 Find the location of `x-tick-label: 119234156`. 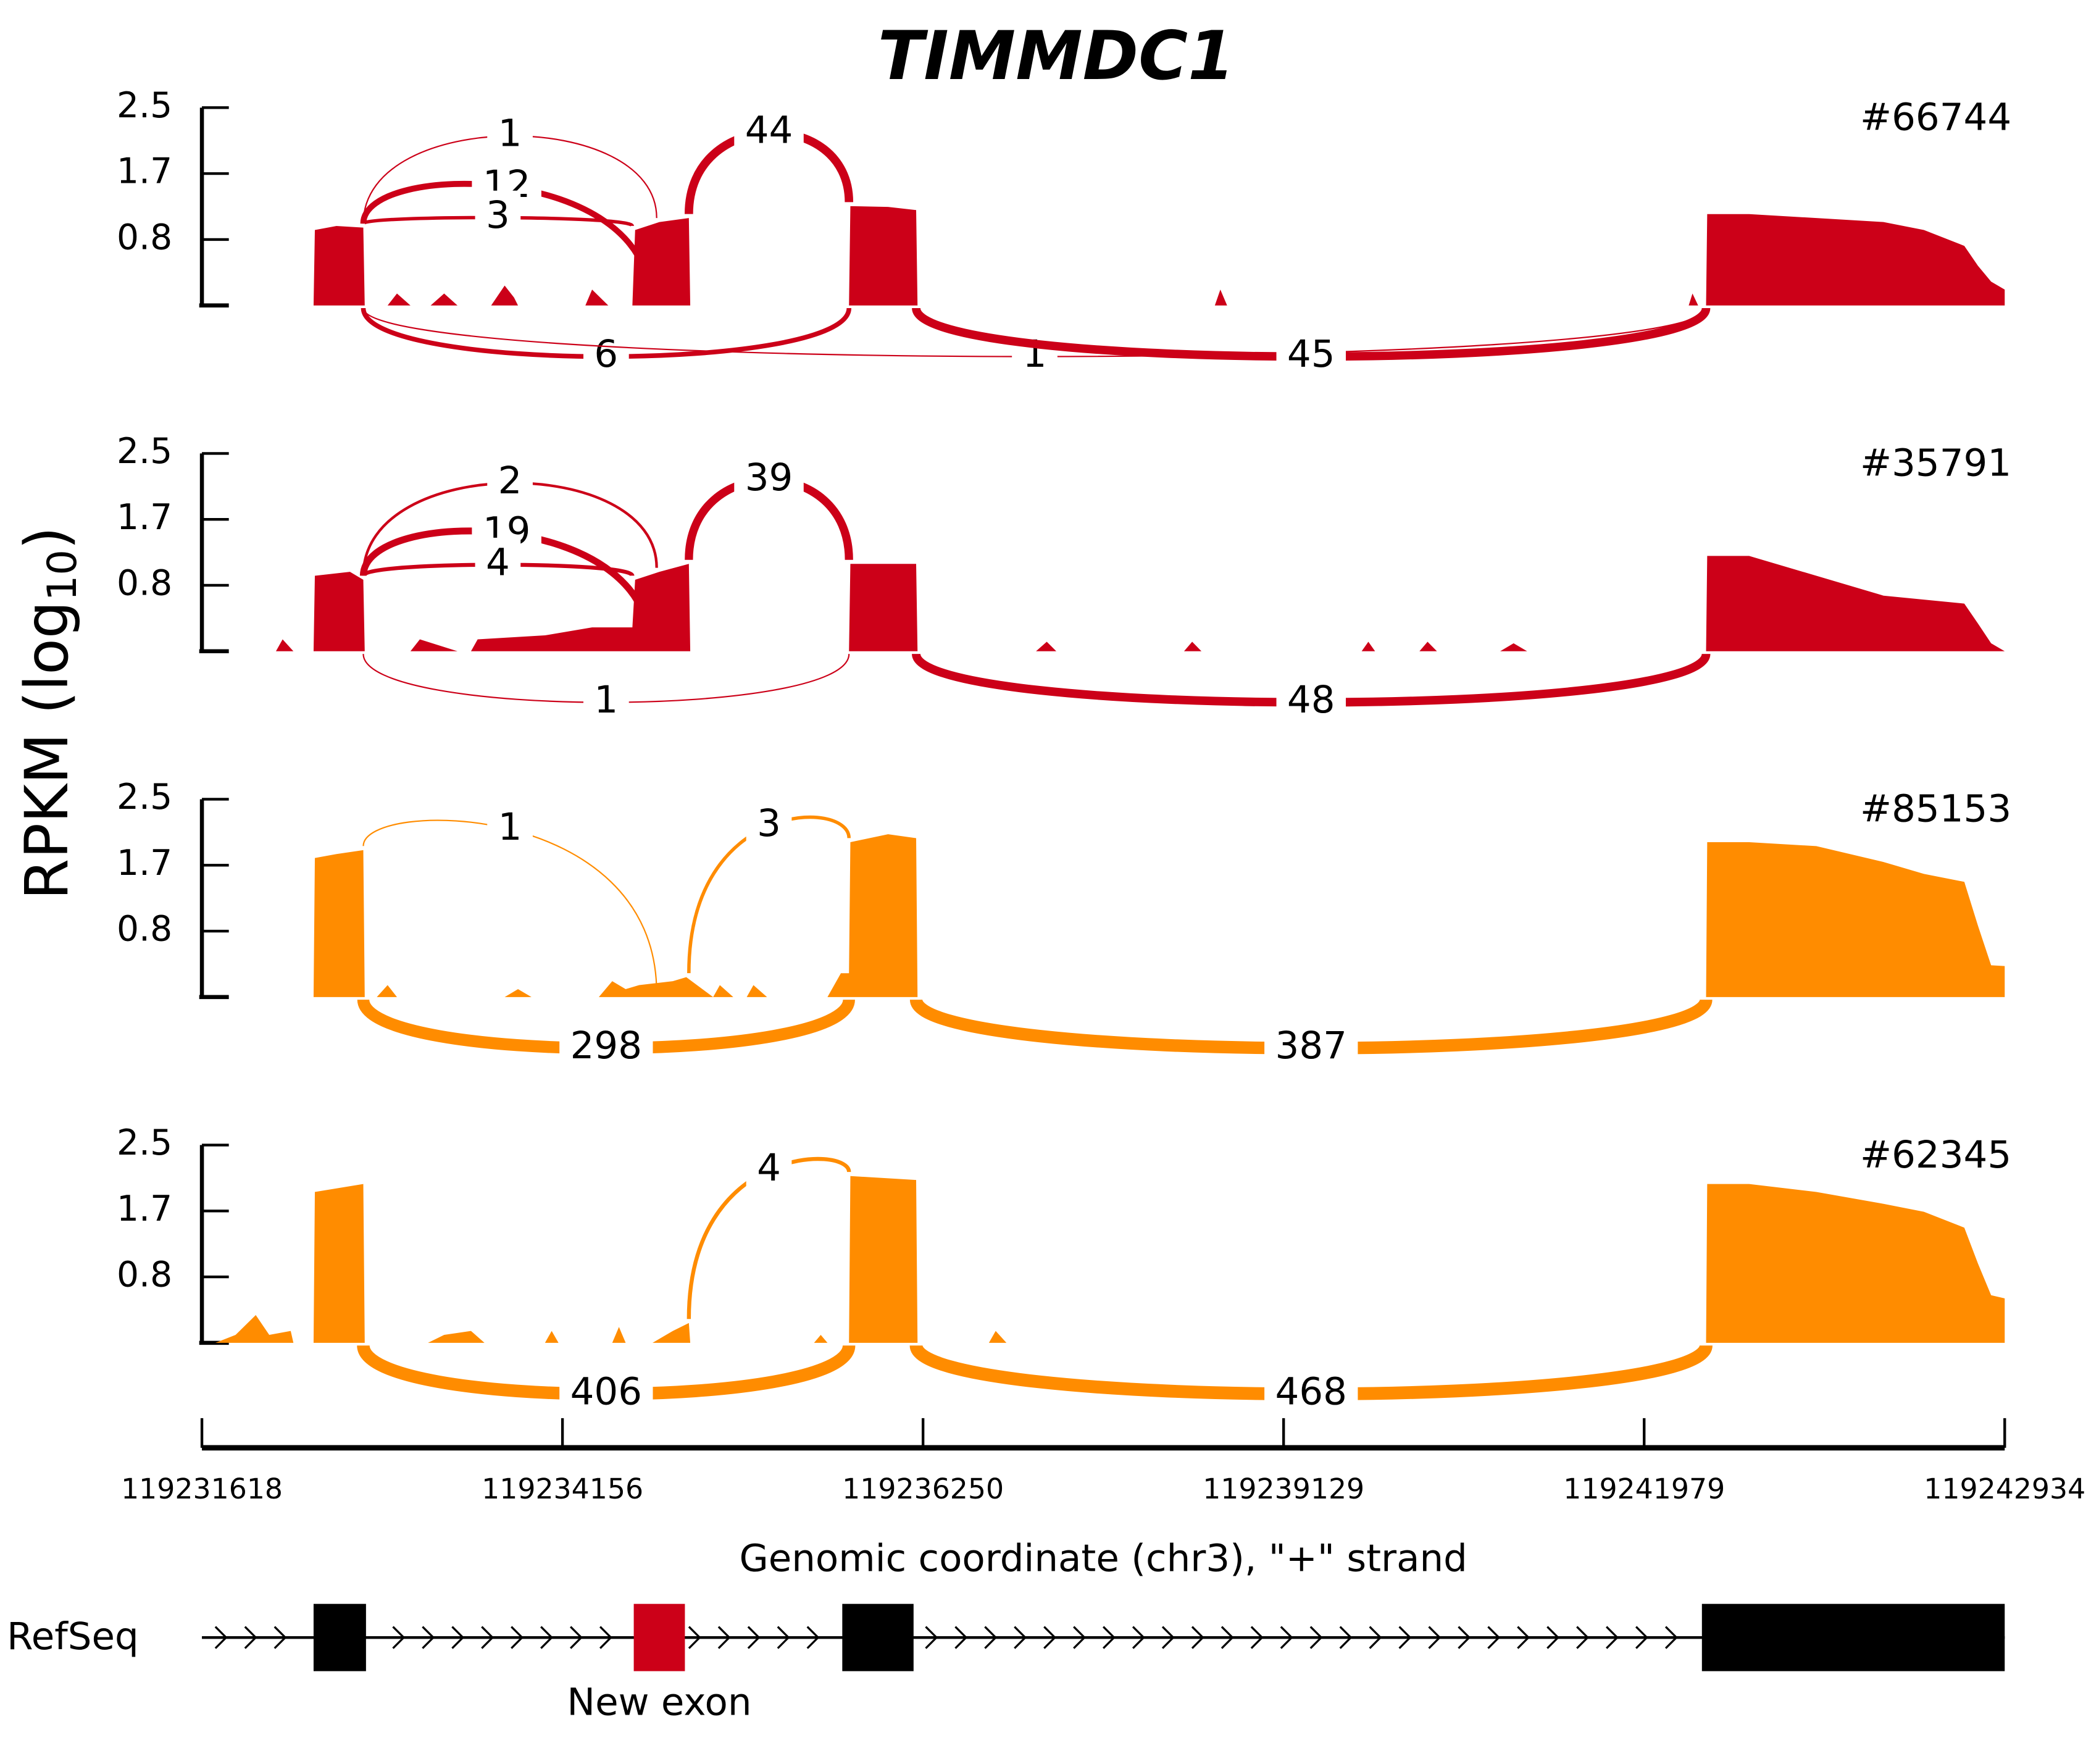

x-tick-label: 119234156 is located at coordinates (562, 1489).